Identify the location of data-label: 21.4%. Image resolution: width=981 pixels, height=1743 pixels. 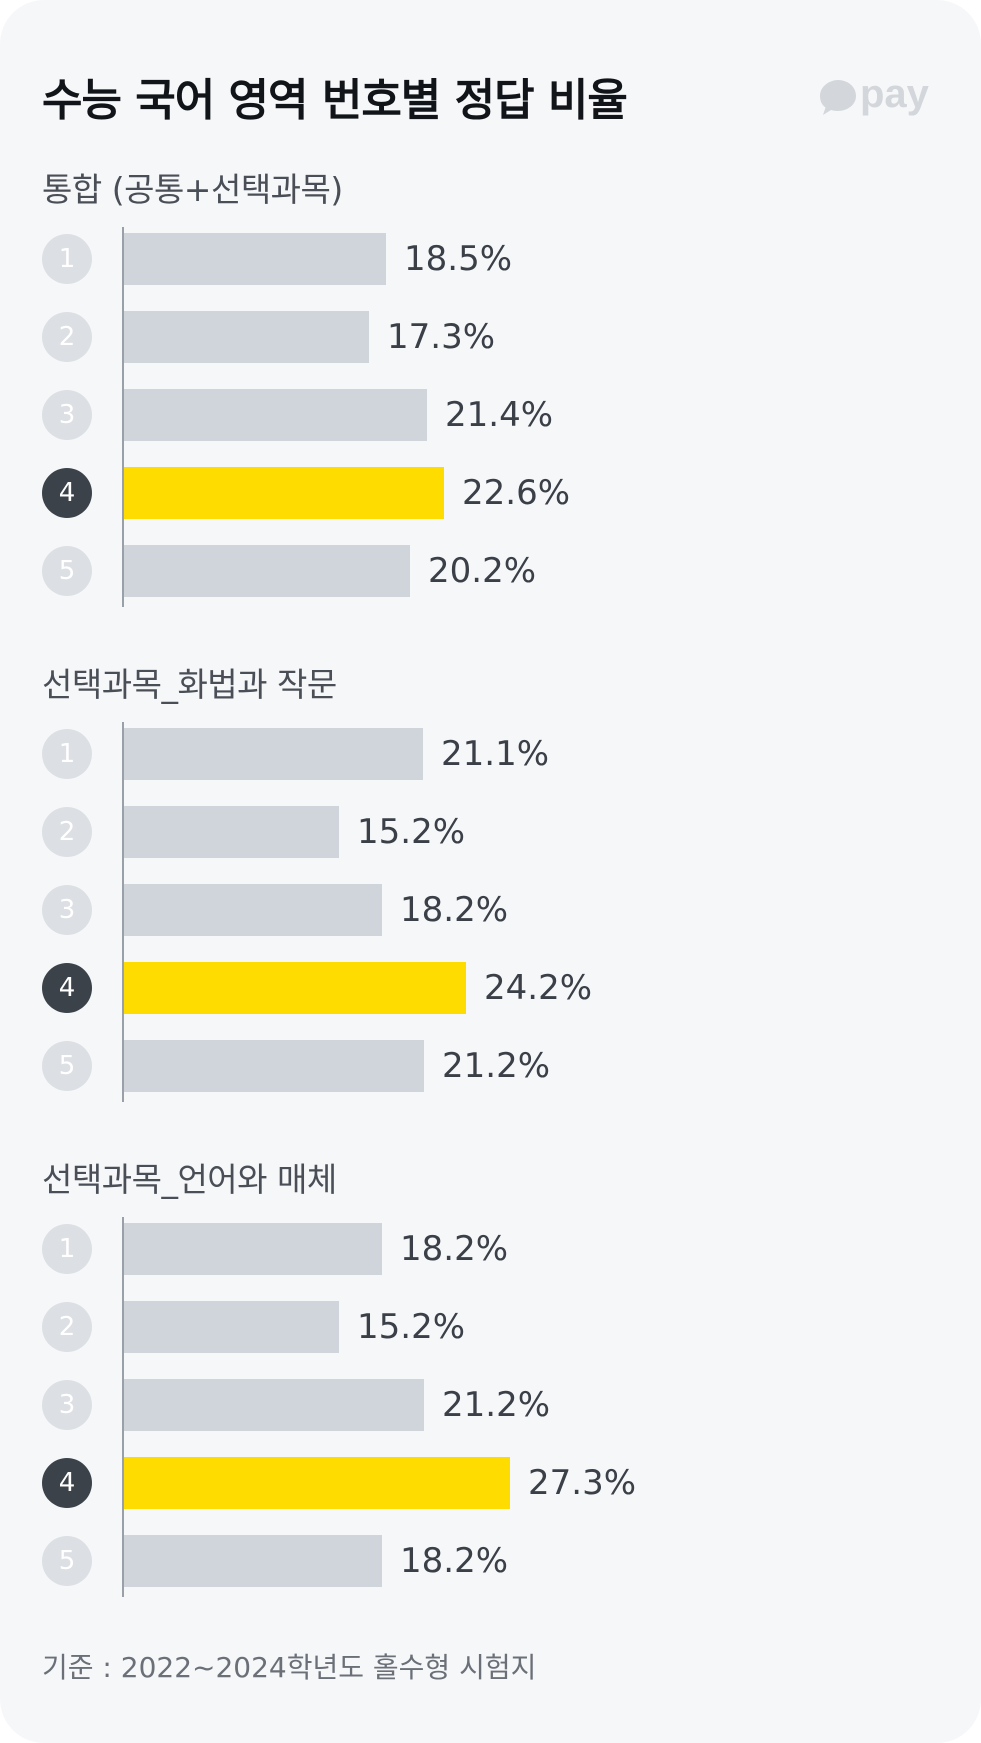
(499, 415).